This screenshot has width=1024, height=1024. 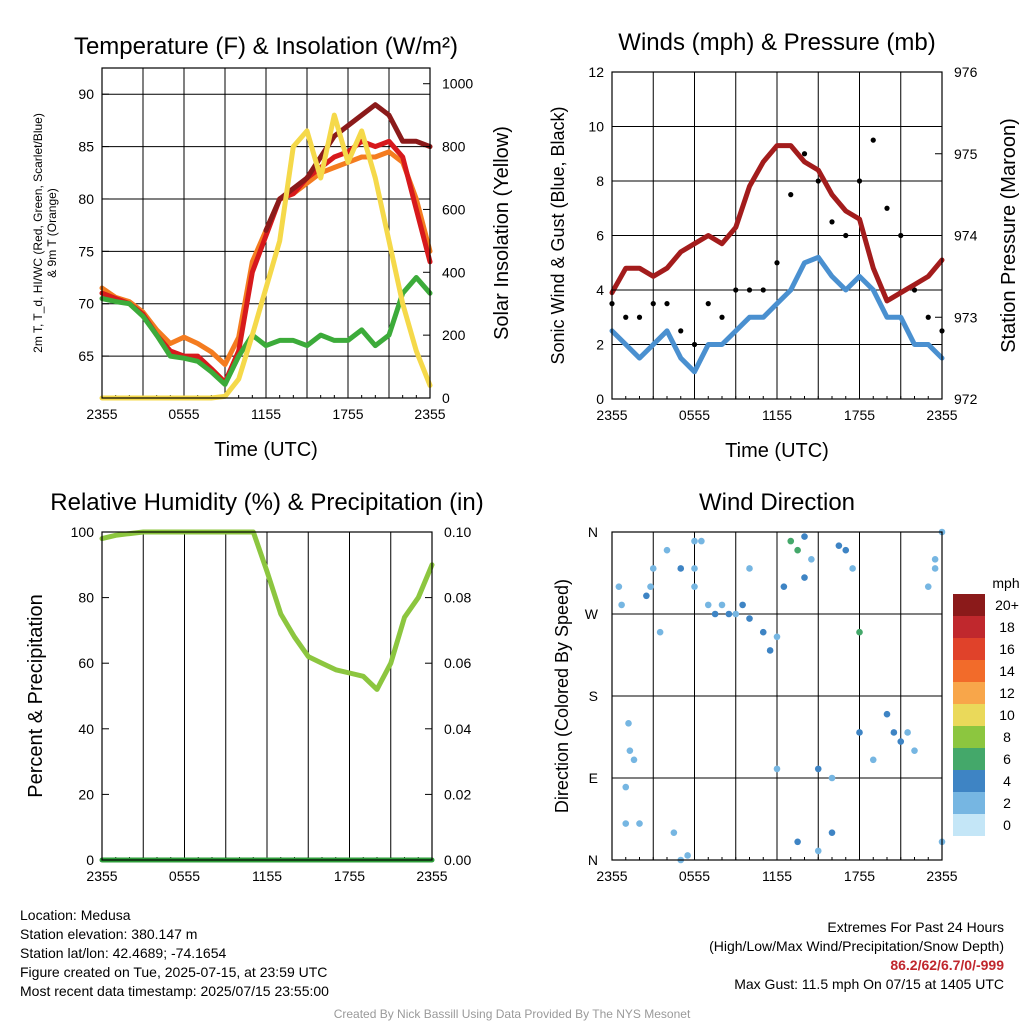 I want to click on y-tick-label: 90, so click(x=86, y=94).